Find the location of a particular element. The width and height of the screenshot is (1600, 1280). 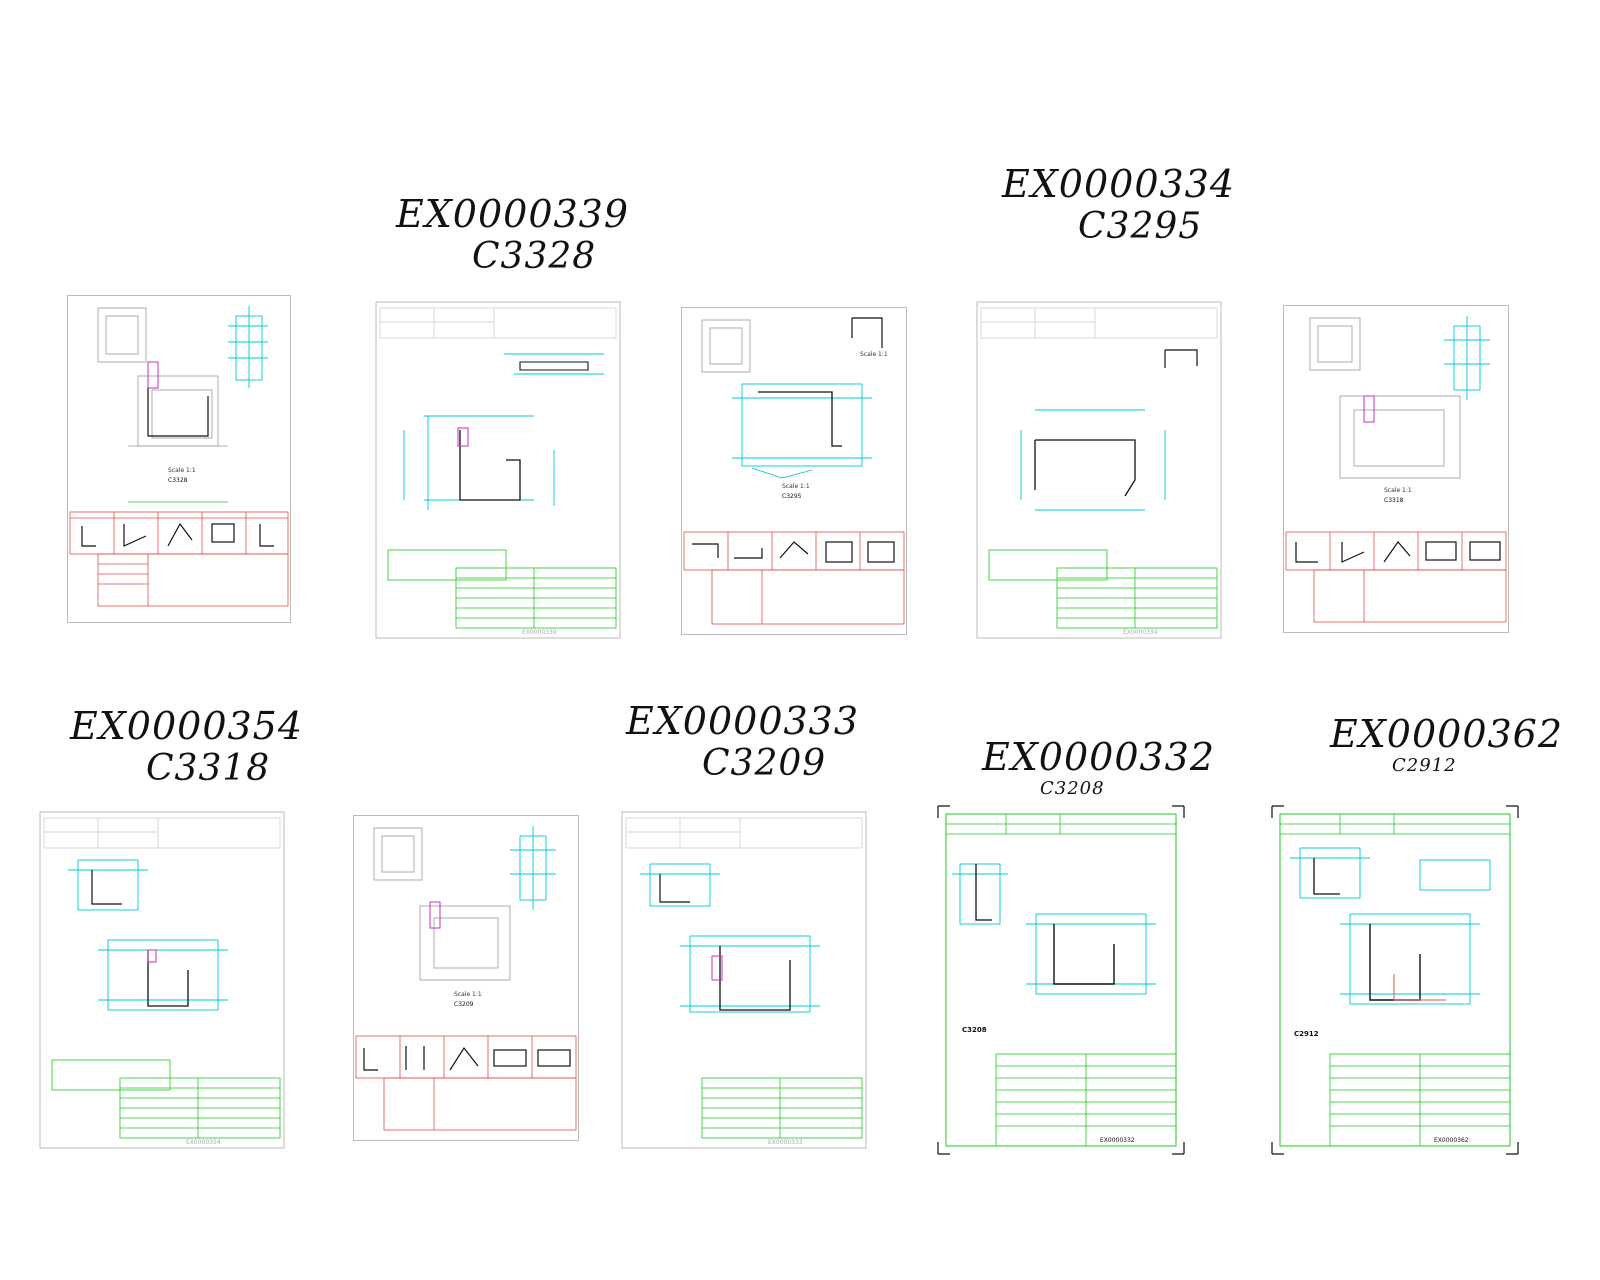

part-label: C3208 is located at coordinates (974, 1030).